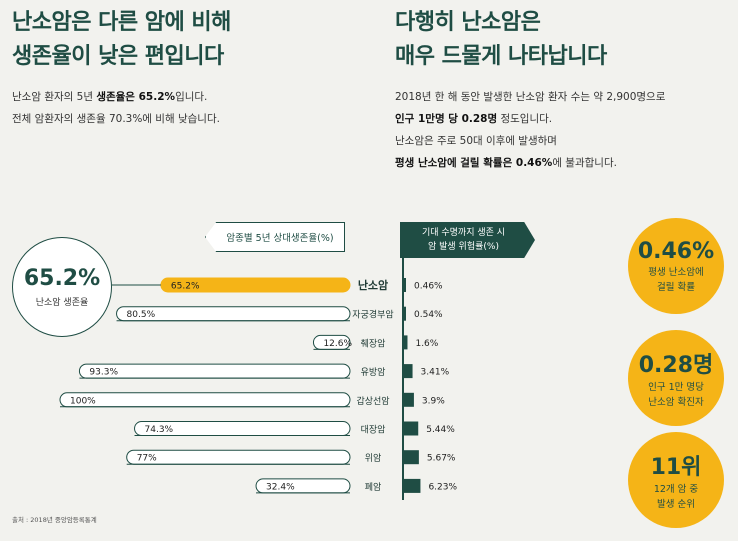 The image size is (738, 541). I want to click on risk-value-label: 1.6%, so click(426, 344).